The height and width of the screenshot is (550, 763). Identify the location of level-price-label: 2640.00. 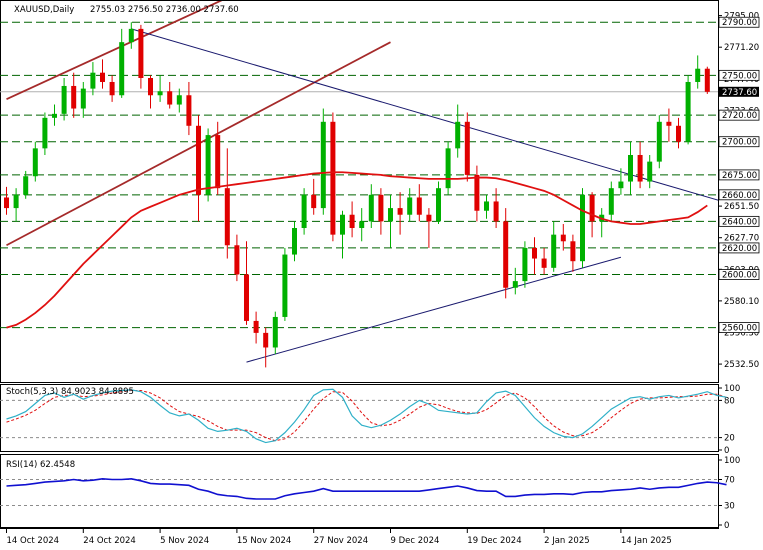
(739, 222).